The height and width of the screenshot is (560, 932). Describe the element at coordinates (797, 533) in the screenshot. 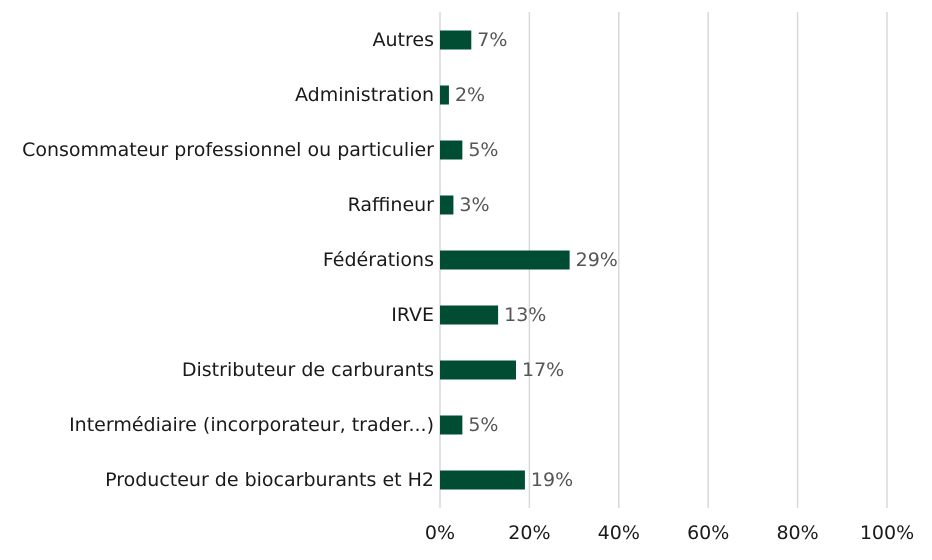

I see `x-tick-label: 80%` at that location.